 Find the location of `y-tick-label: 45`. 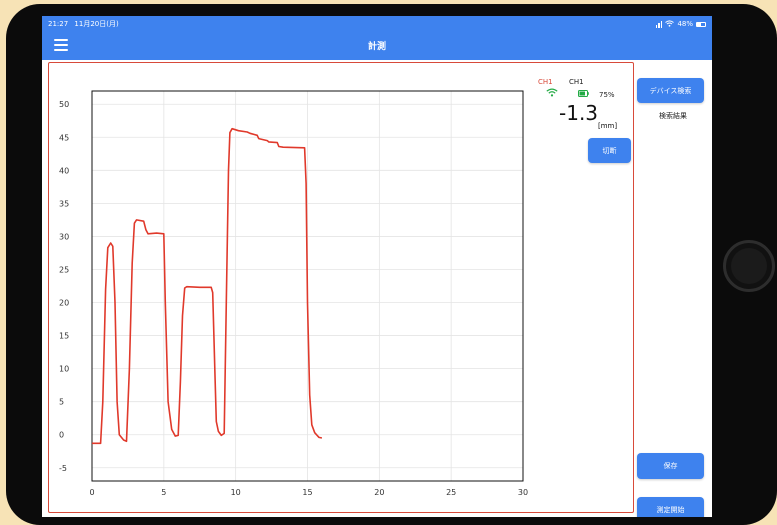

y-tick-label: 45 is located at coordinates (64, 137).